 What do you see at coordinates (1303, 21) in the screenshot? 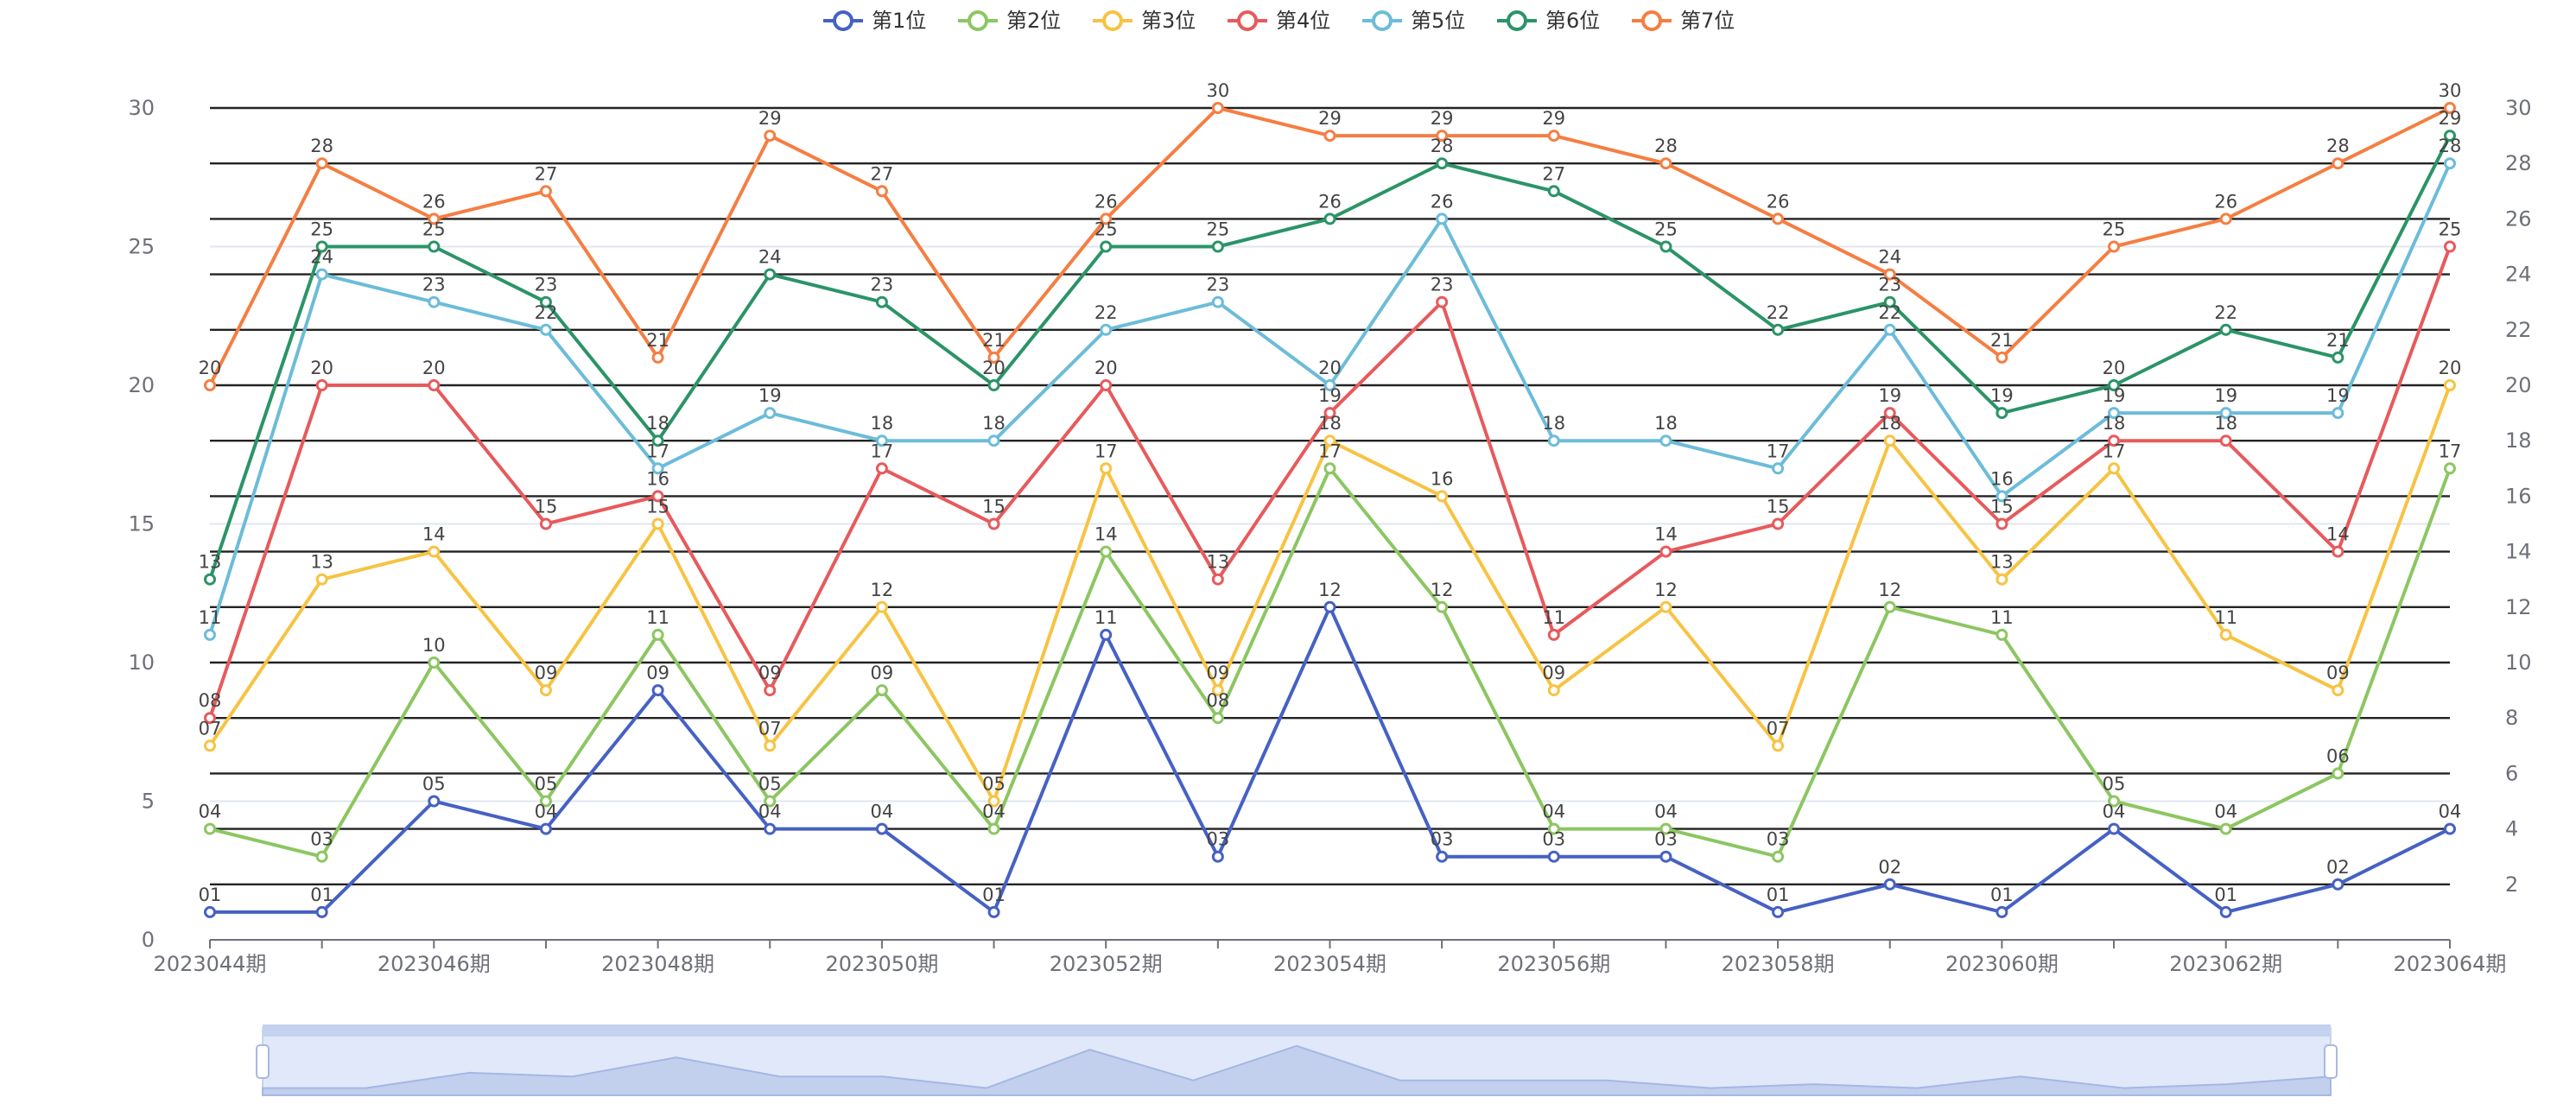
I see `legend-label: 第4位` at bounding box center [1303, 21].